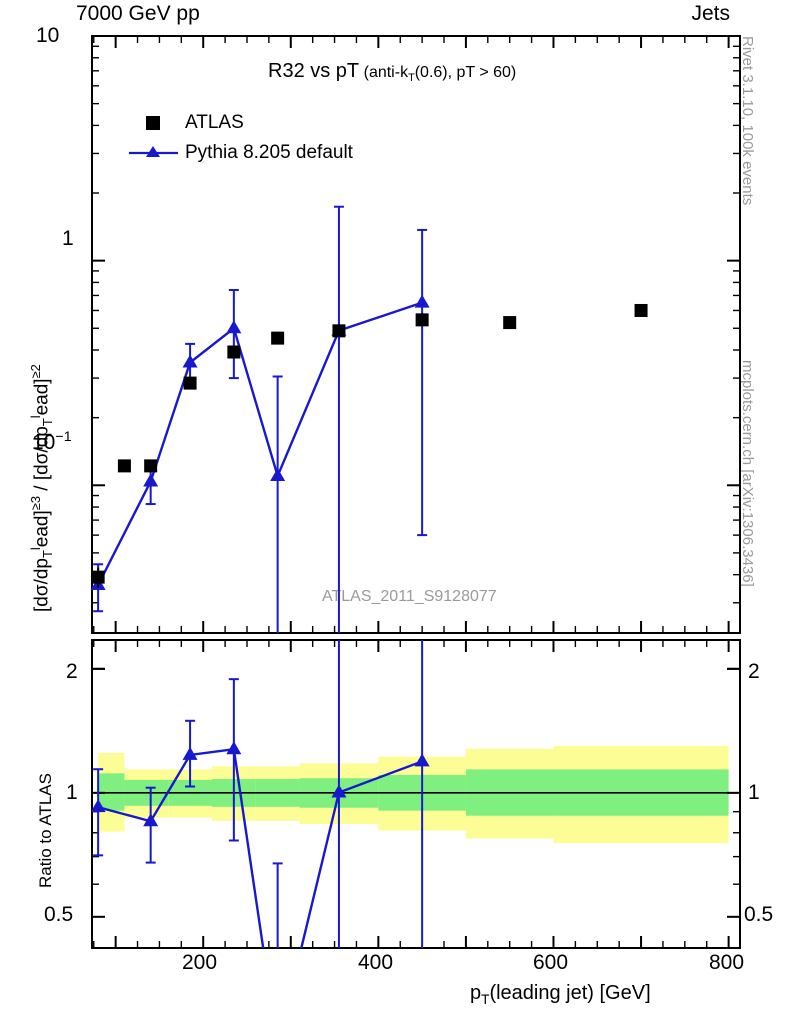 This screenshot has width=786, height=1024. Describe the element at coordinates (710, 13) in the screenshot. I see `header-right: Jets` at that location.